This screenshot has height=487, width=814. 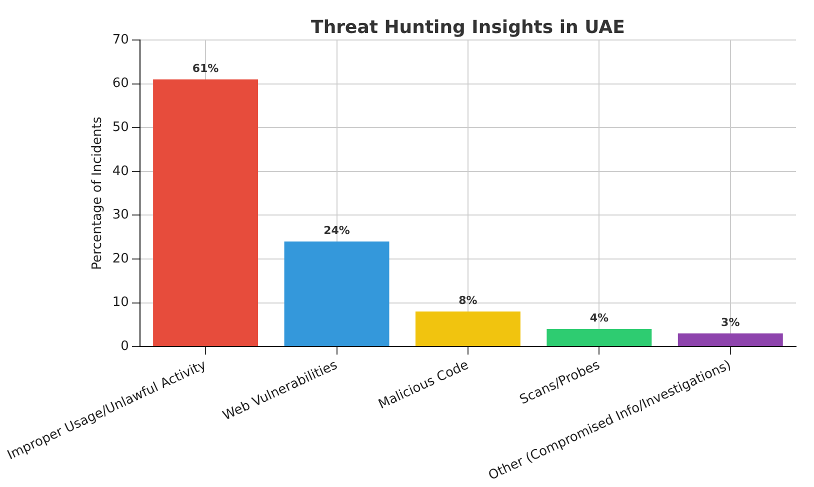 What do you see at coordinates (468, 300) in the screenshot?
I see `data-label: 8%` at bounding box center [468, 300].